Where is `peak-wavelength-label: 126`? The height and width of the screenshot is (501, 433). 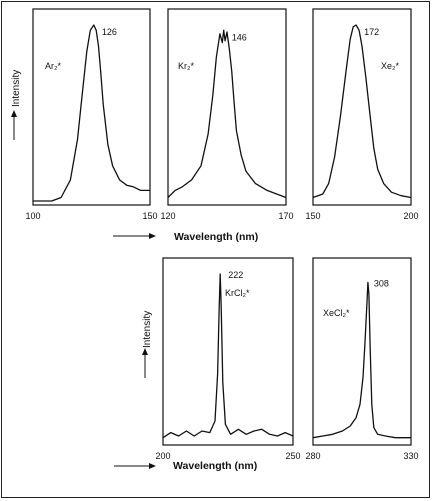
peak-wavelength-label: 126 is located at coordinates (109, 32).